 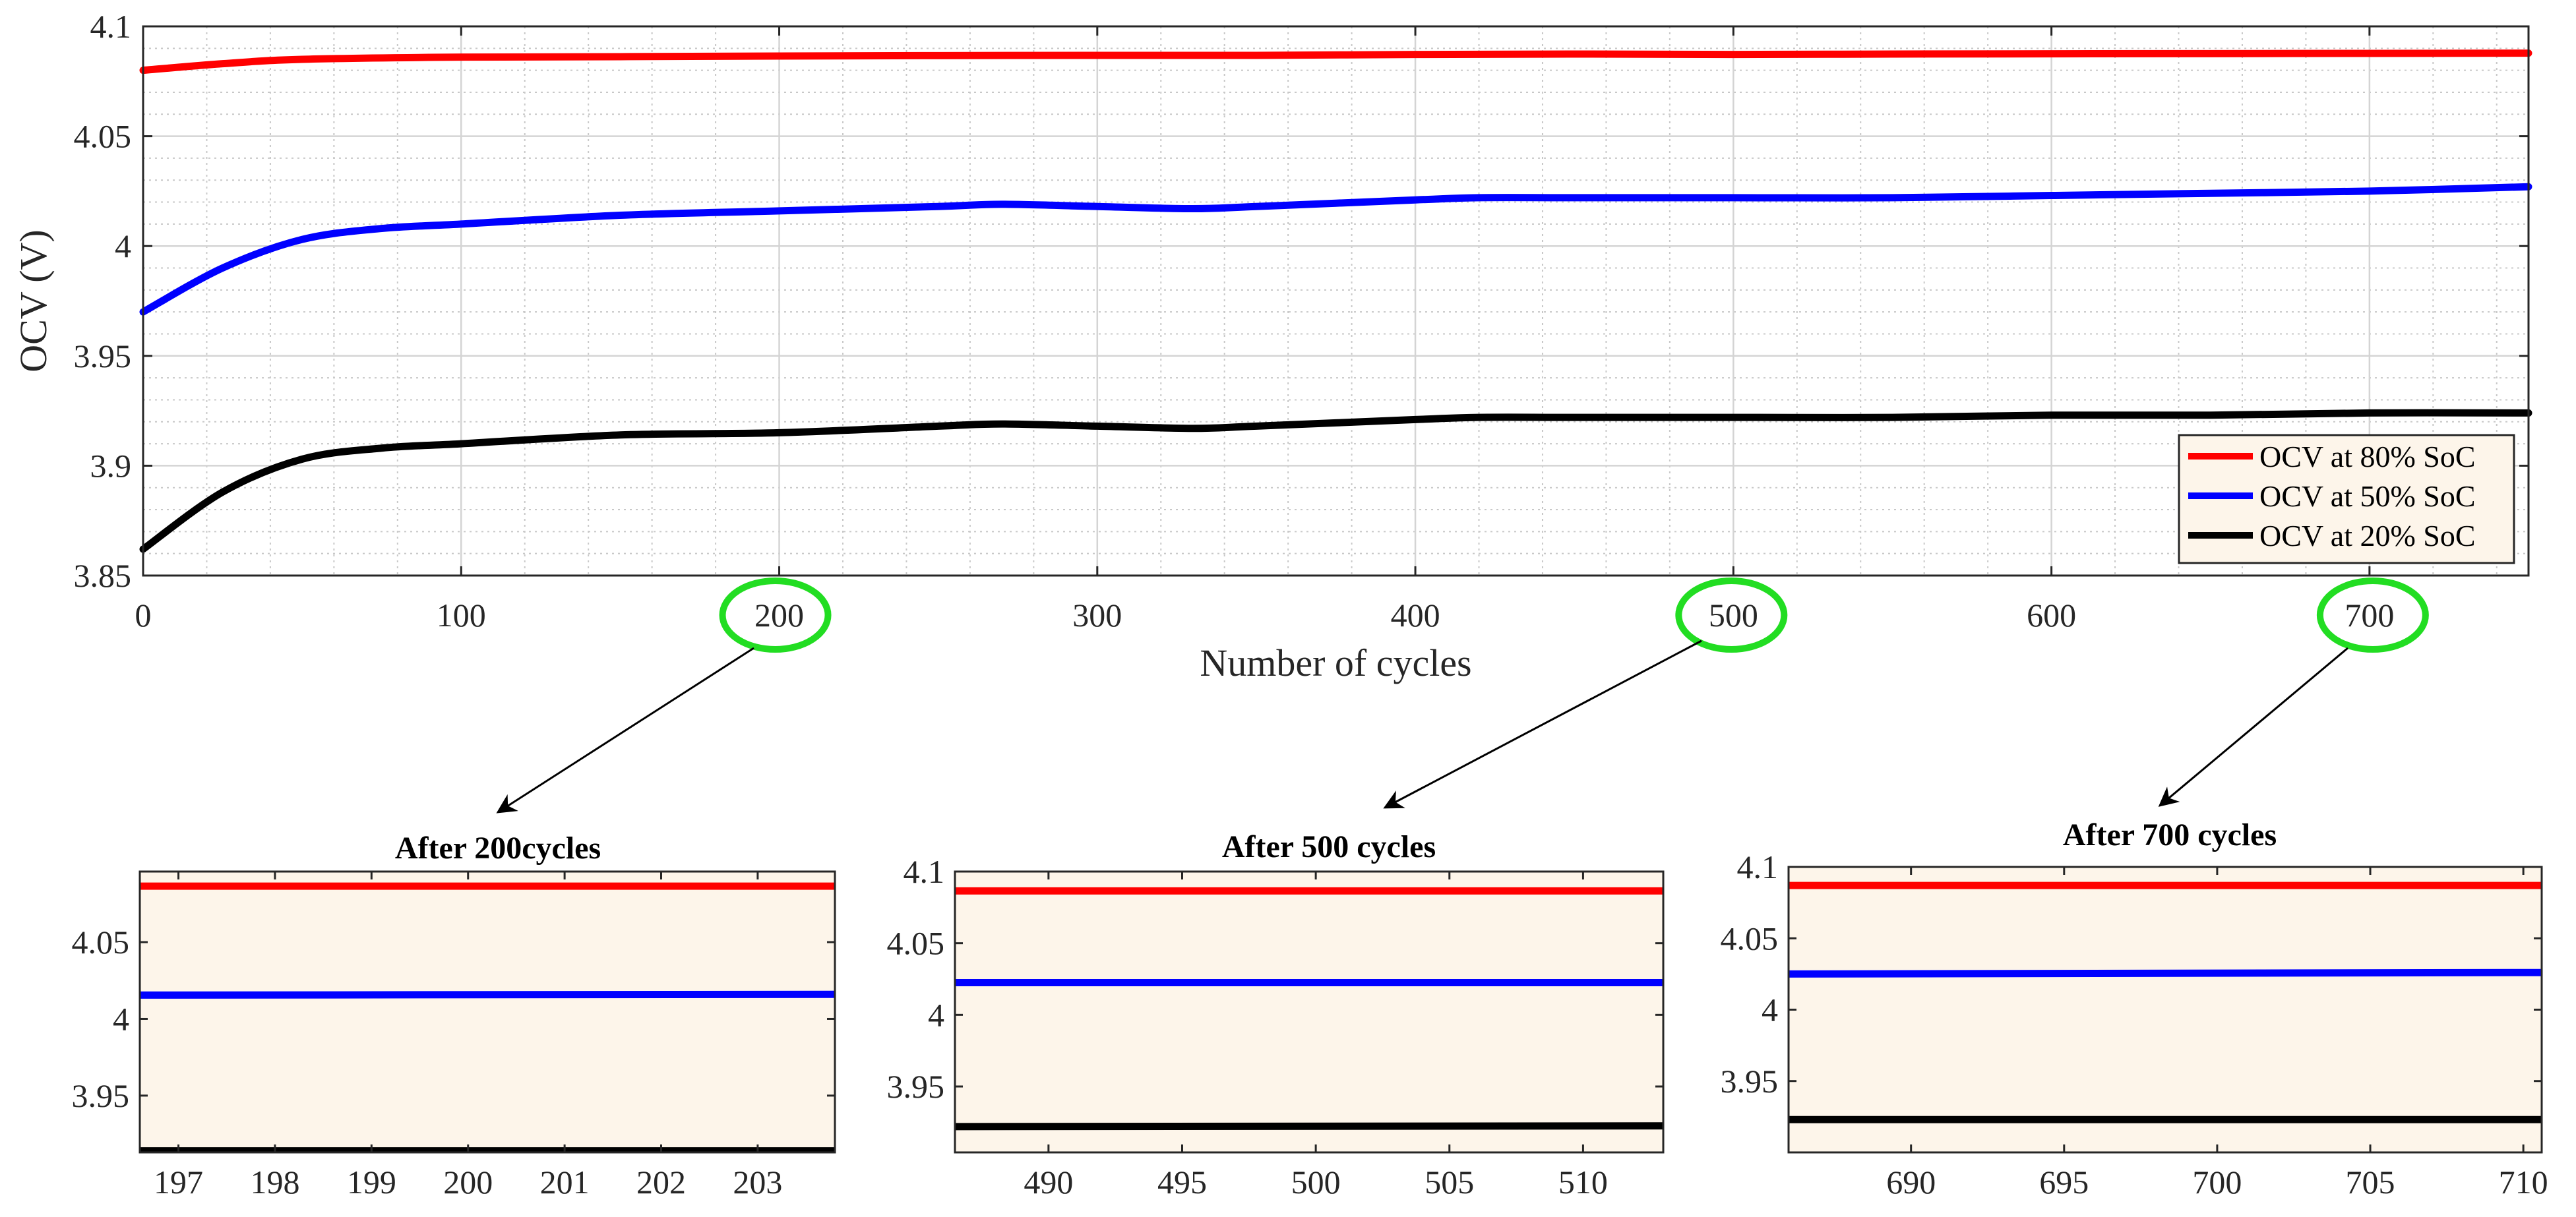 I want to click on inset-x-tick-label: 203, so click(x=757, y=1182).